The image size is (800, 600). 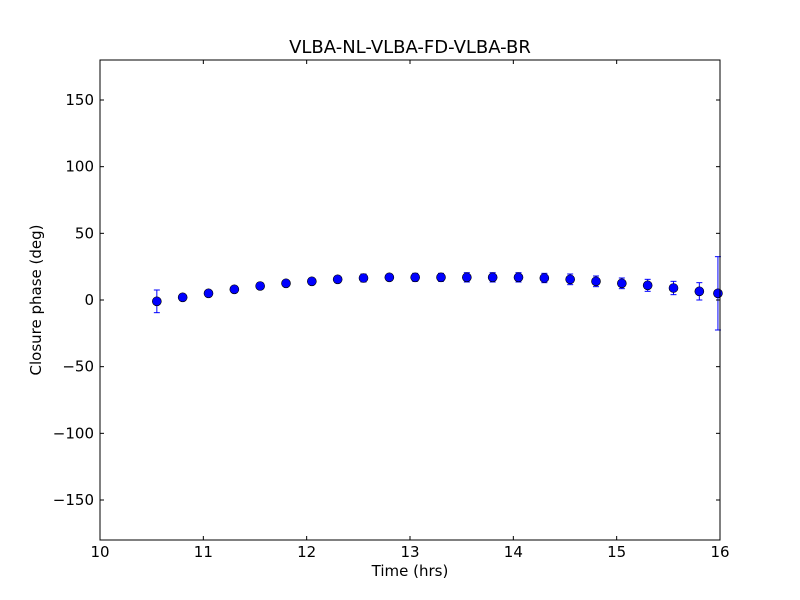 I want to click on x-tick-label: 10, so click(x=99, y=552).